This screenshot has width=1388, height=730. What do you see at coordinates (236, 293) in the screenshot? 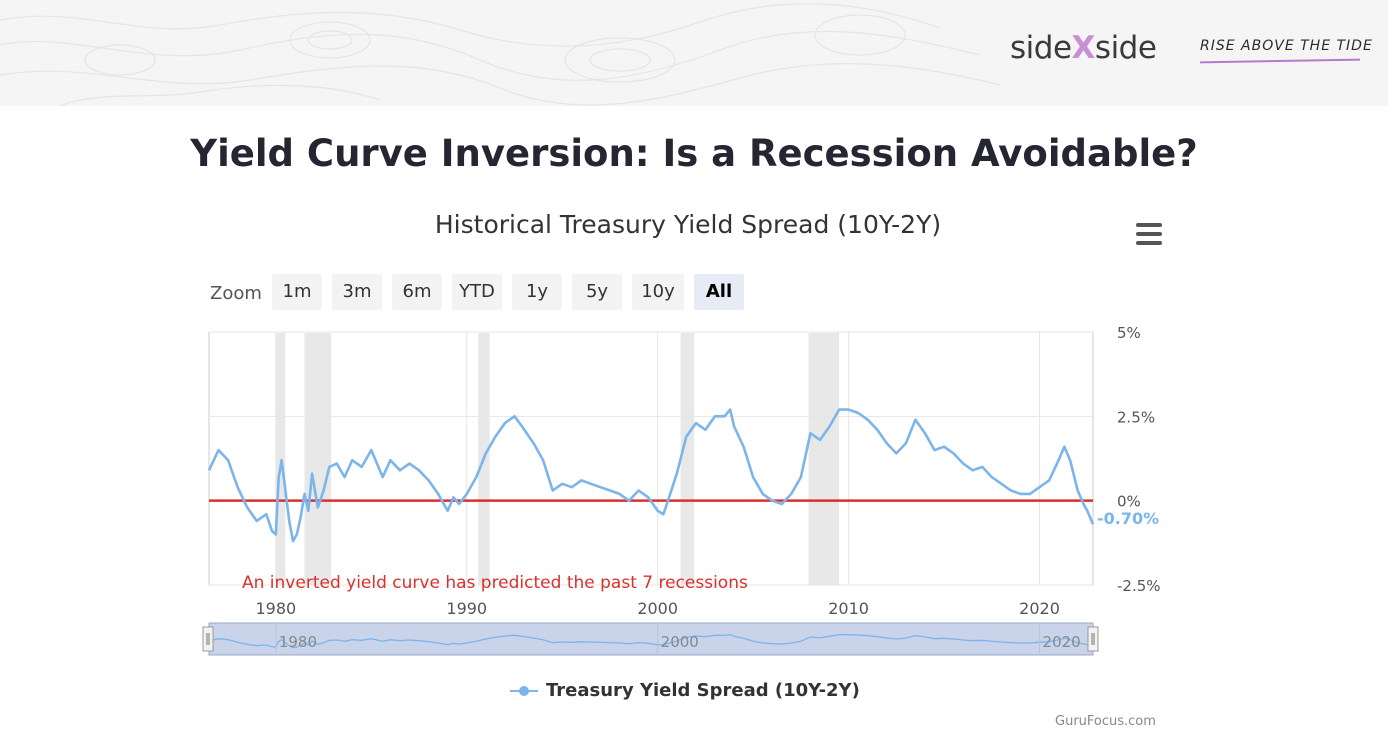
I see `zoom-label: Zoom` at bounding box center [236, 293].